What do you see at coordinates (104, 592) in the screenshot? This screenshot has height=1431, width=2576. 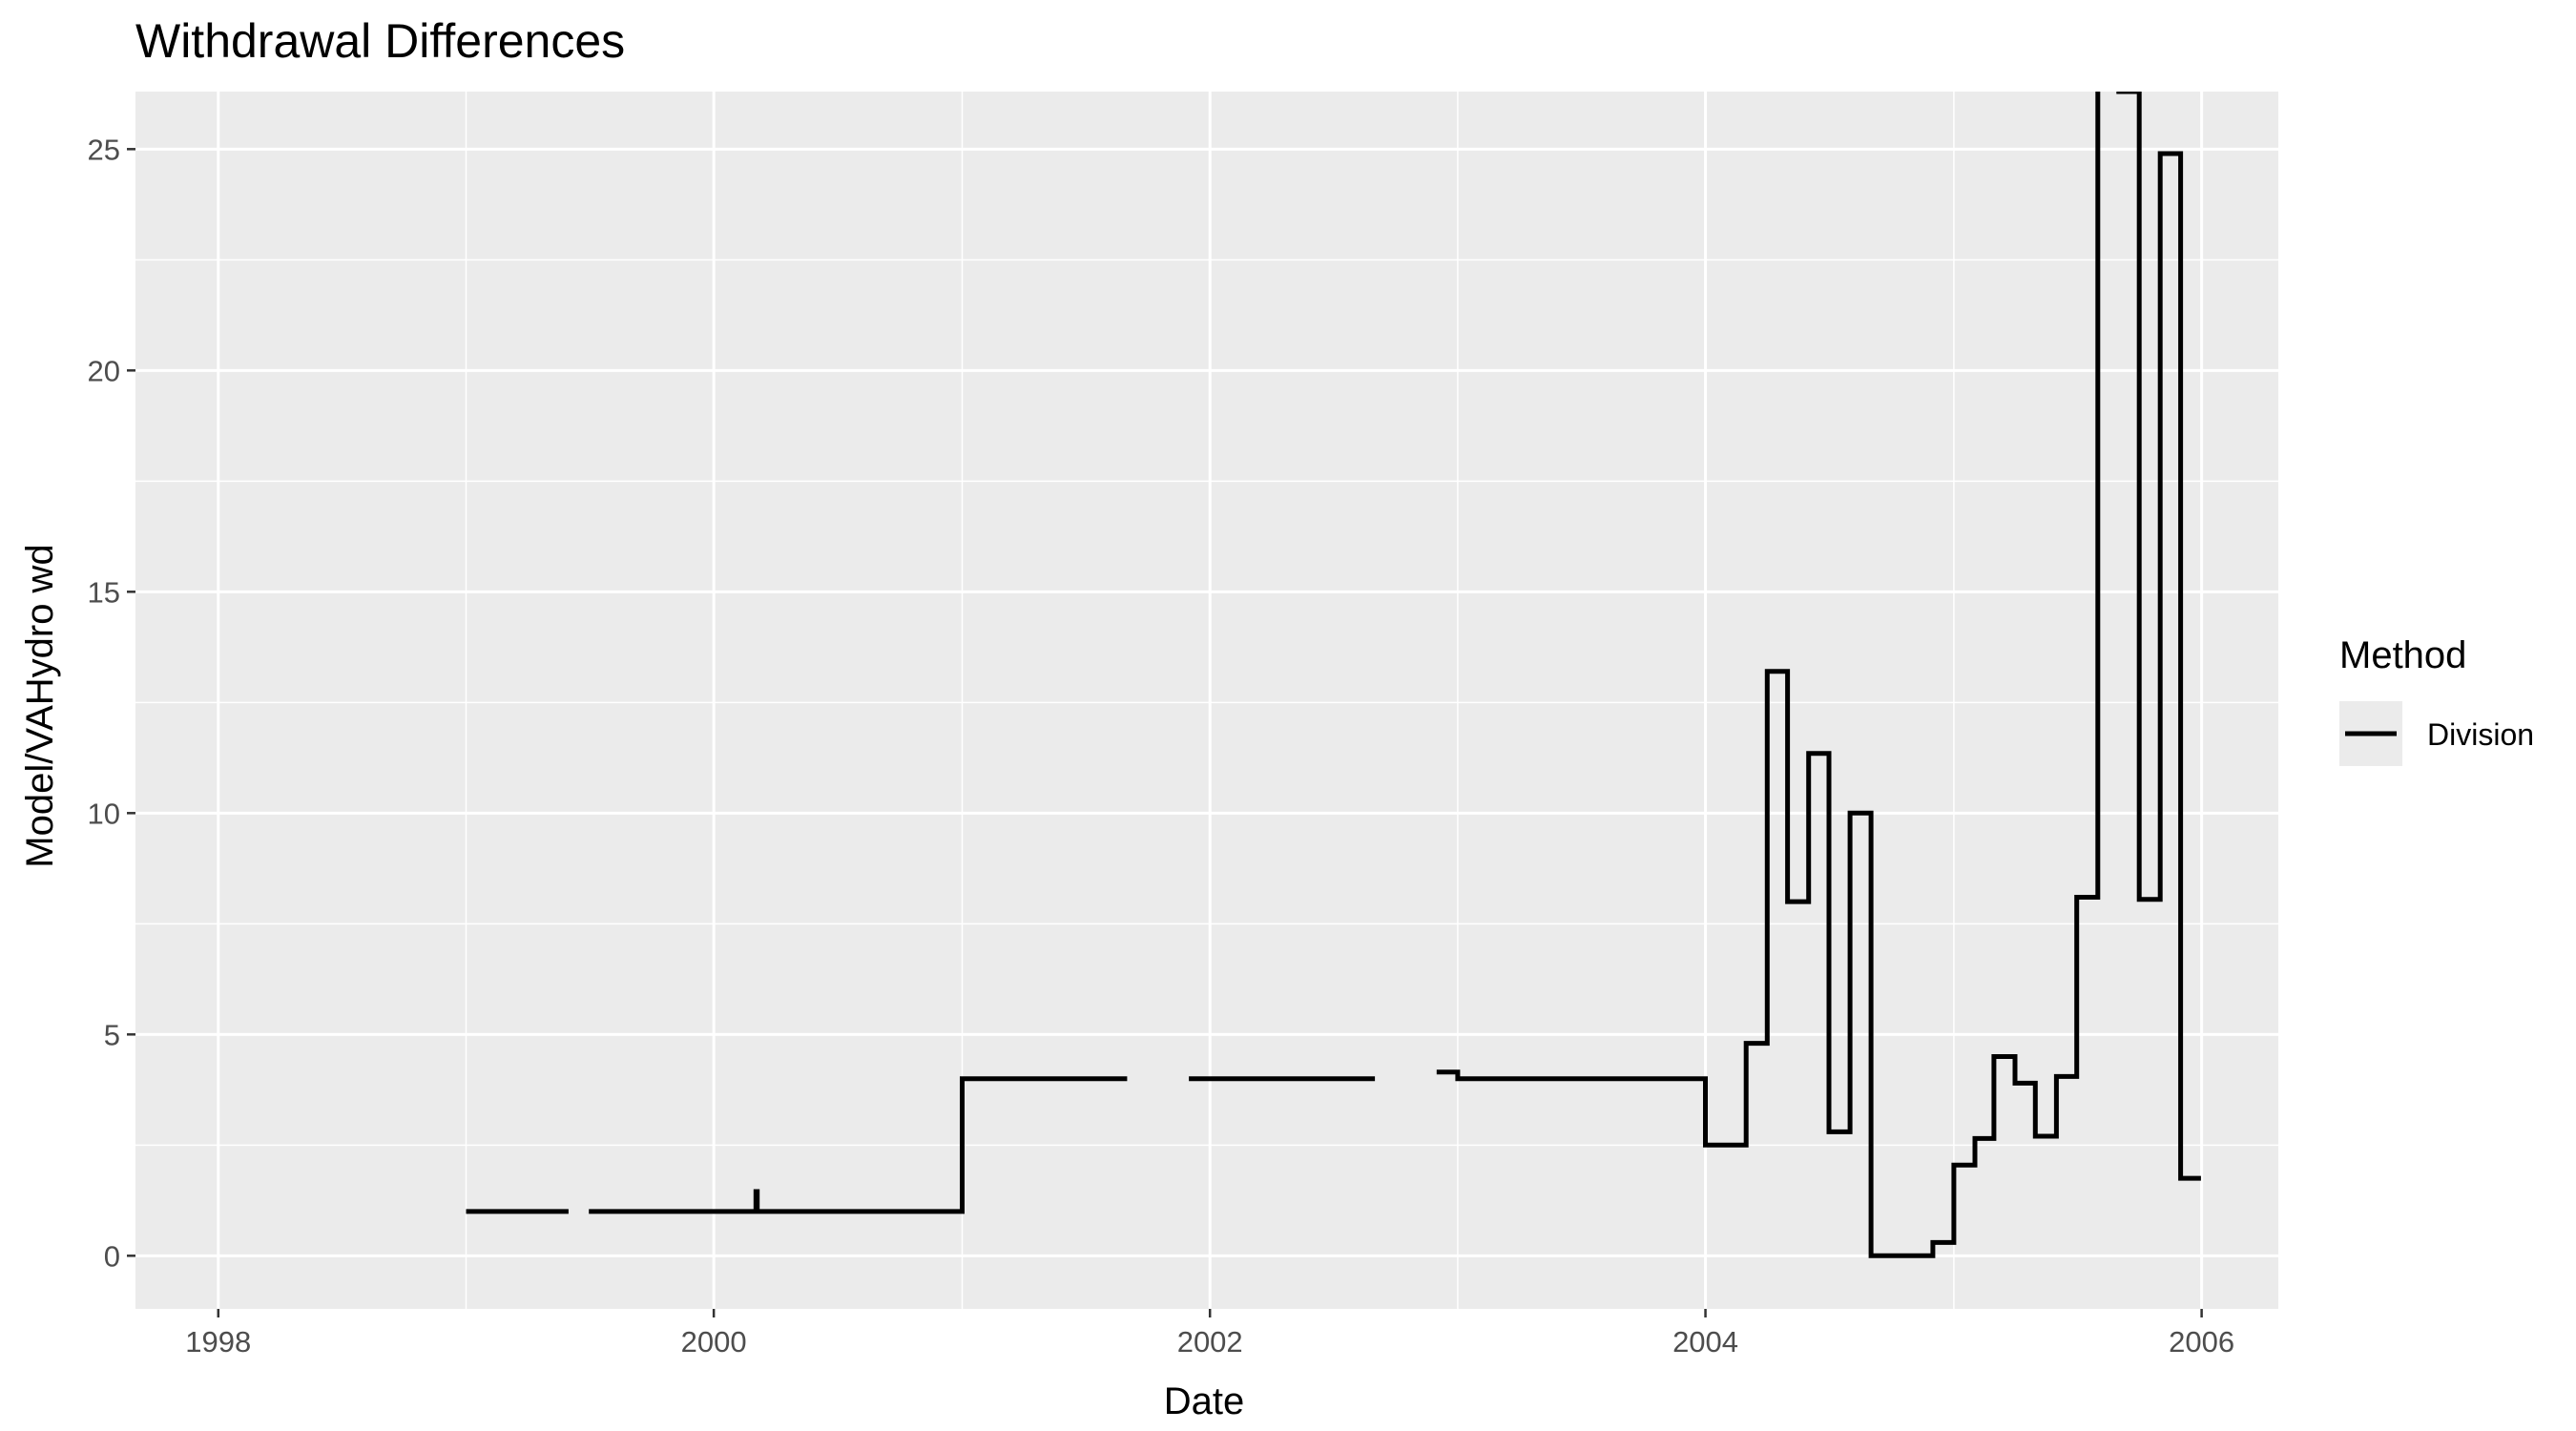 I see `y-tick-label: 15` at bounding box center [104, 592].